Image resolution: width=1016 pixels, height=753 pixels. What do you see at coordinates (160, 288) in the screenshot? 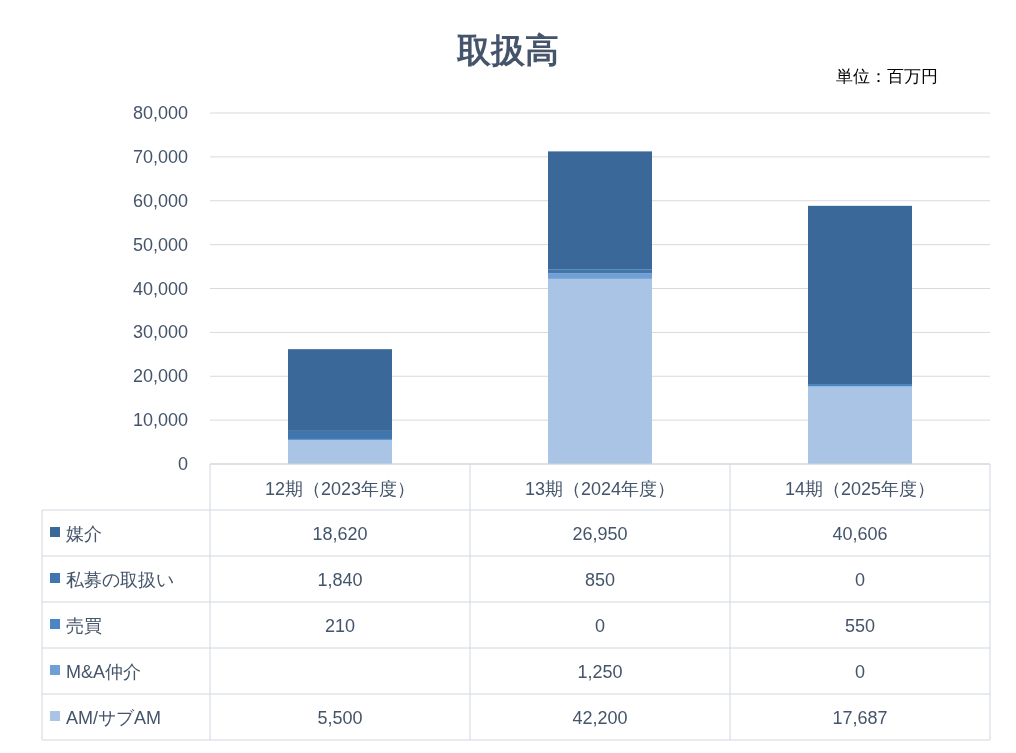
I see `y-tick-label: 40,000` at bounding box center [160, 288].